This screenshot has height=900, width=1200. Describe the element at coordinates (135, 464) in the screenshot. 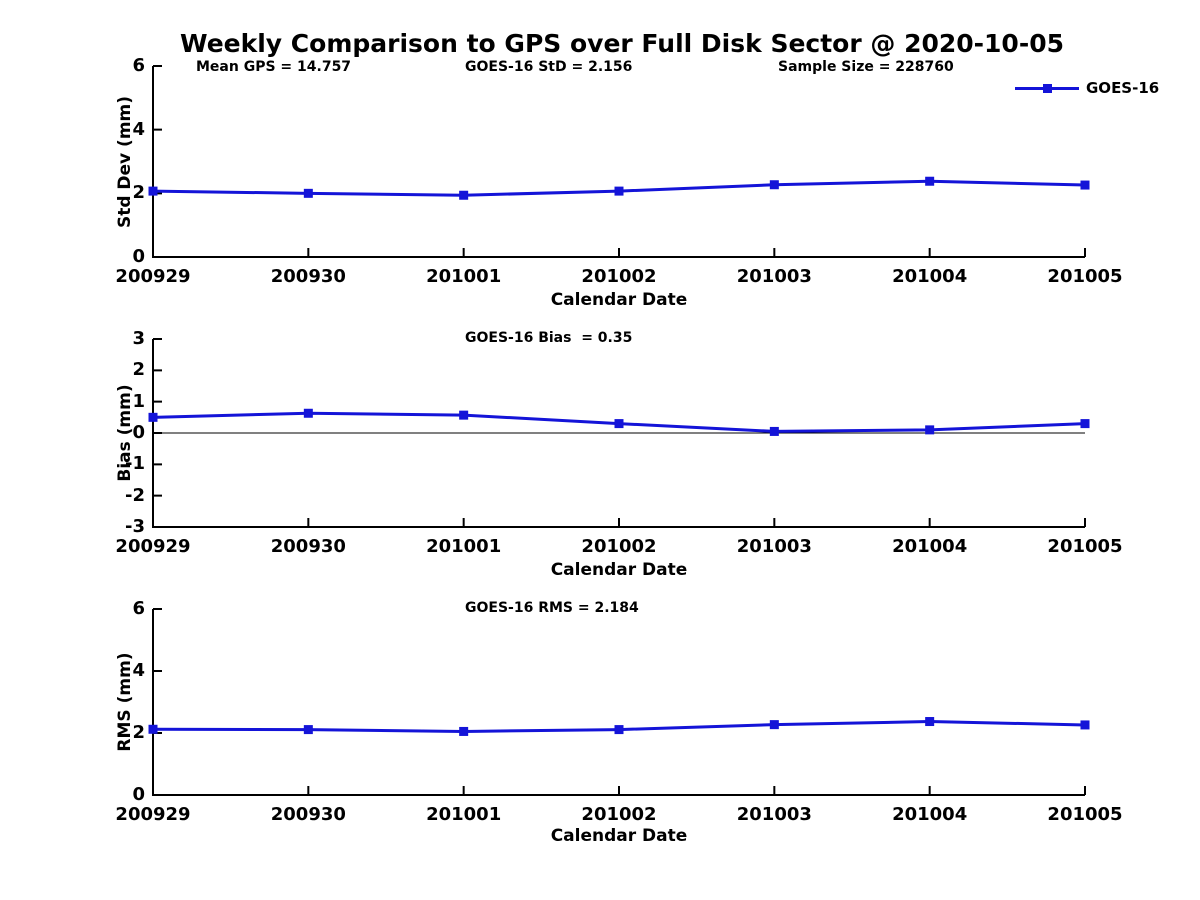

I see `y-tick-label: -1` at that location.